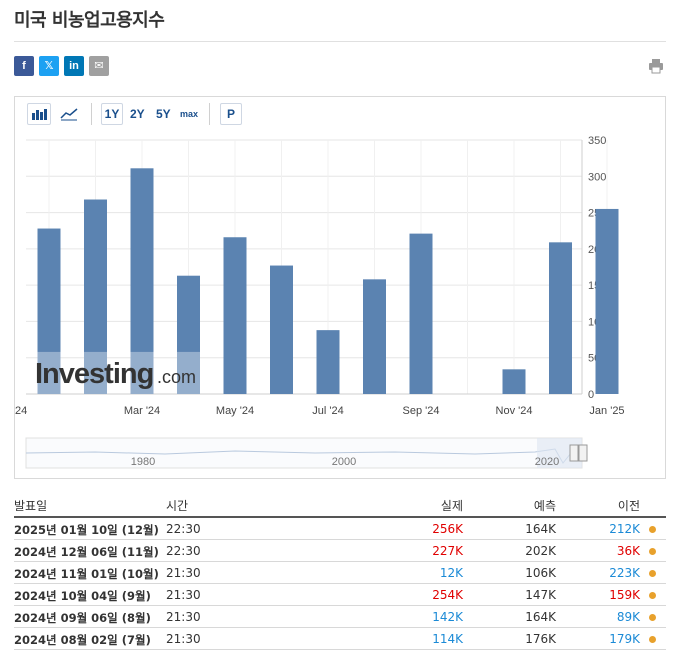 This screenshot has height=659, width=679. What do you see at coordinates (628, 551) in the screenshot?
I see `row-previous: 36K` at bounding box center [628, 551].